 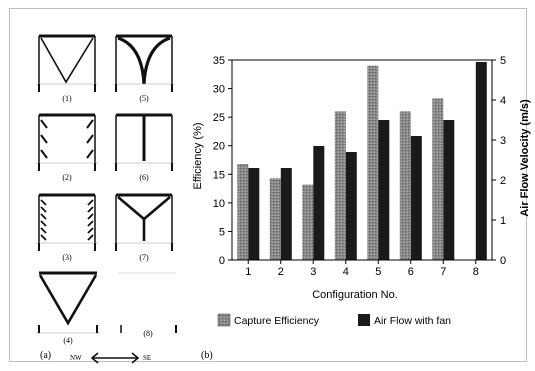 I want to click on legend-swatch-airflow, so click(x=364, y=320).